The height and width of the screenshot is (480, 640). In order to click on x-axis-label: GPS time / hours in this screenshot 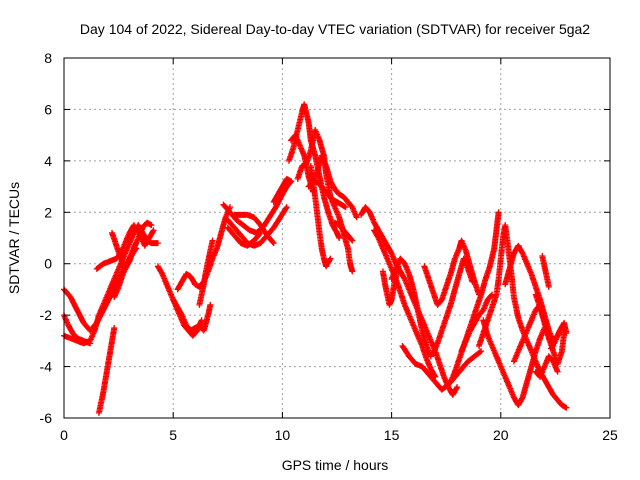, I will do `click(335, 465)`.